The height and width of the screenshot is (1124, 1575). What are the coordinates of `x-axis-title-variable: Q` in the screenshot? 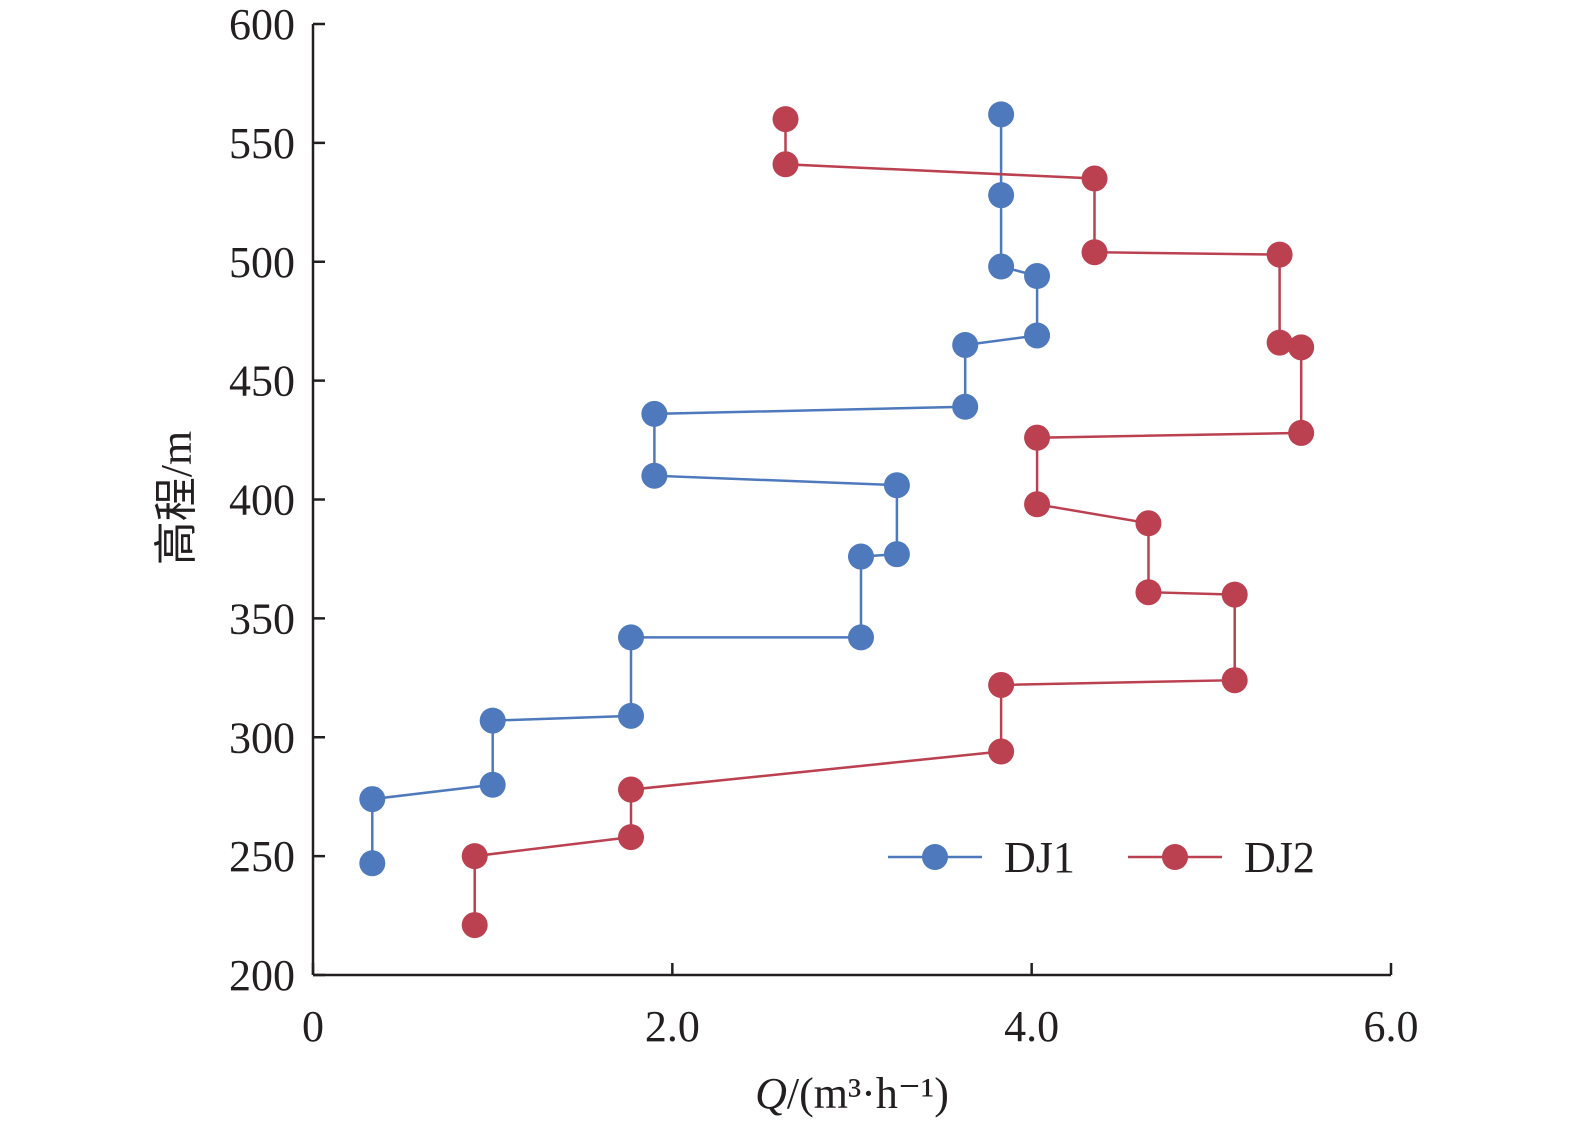 It's located at (771, 1093).